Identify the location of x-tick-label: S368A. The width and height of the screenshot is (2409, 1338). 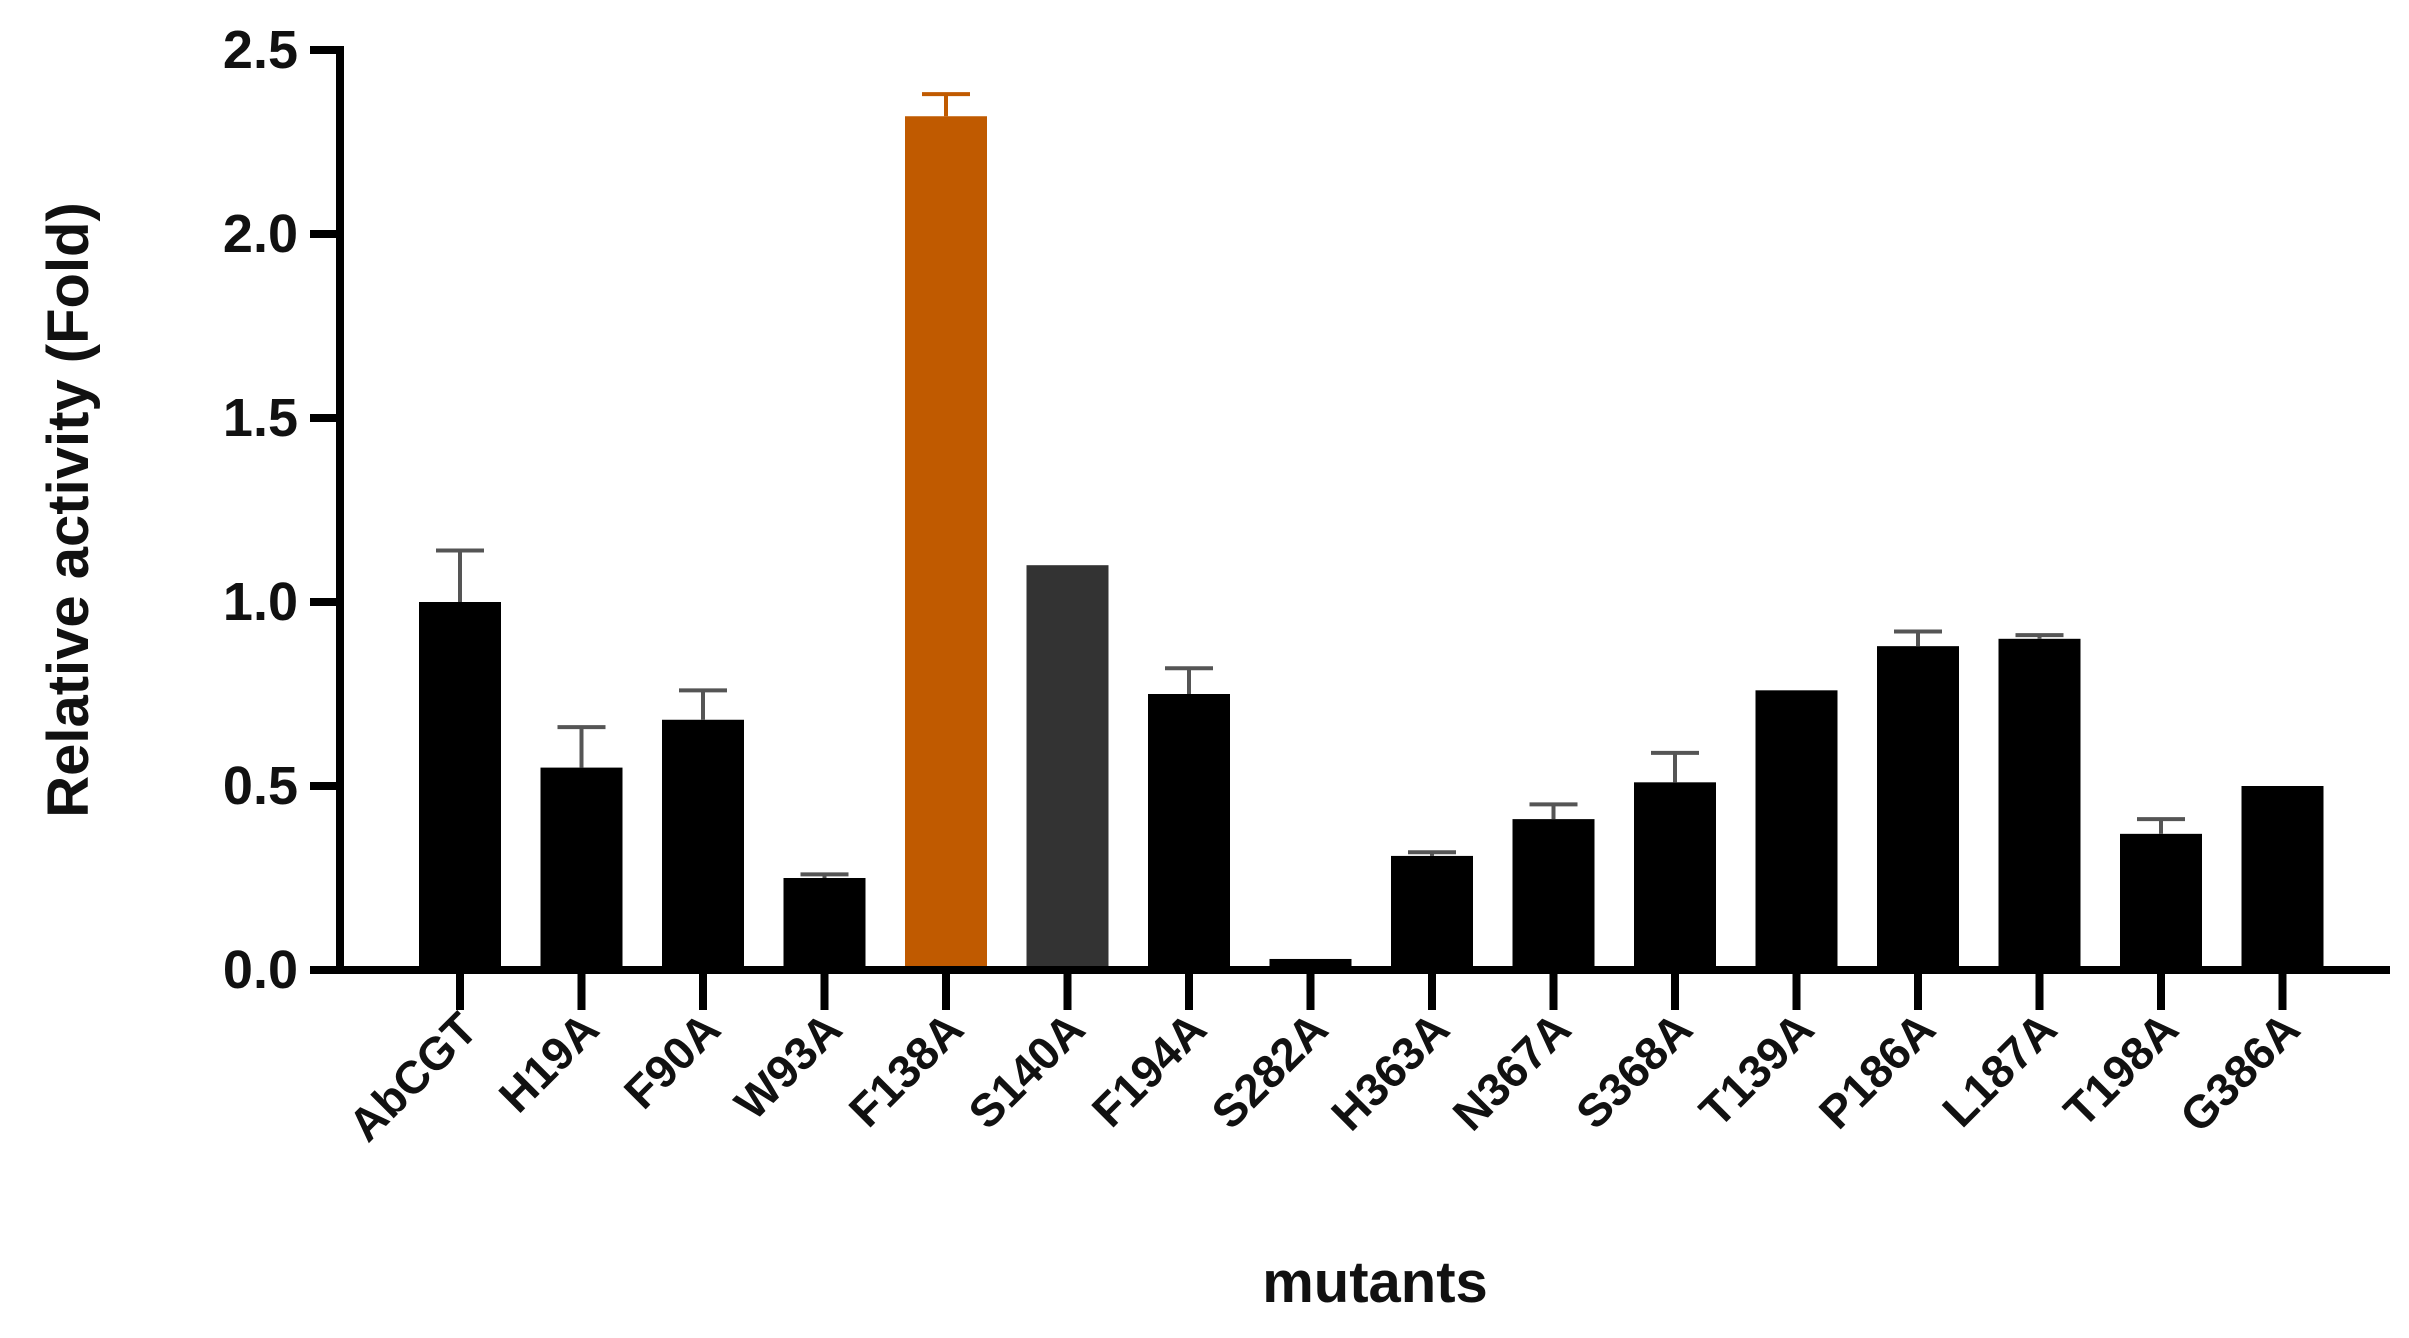
(1634, 1070).